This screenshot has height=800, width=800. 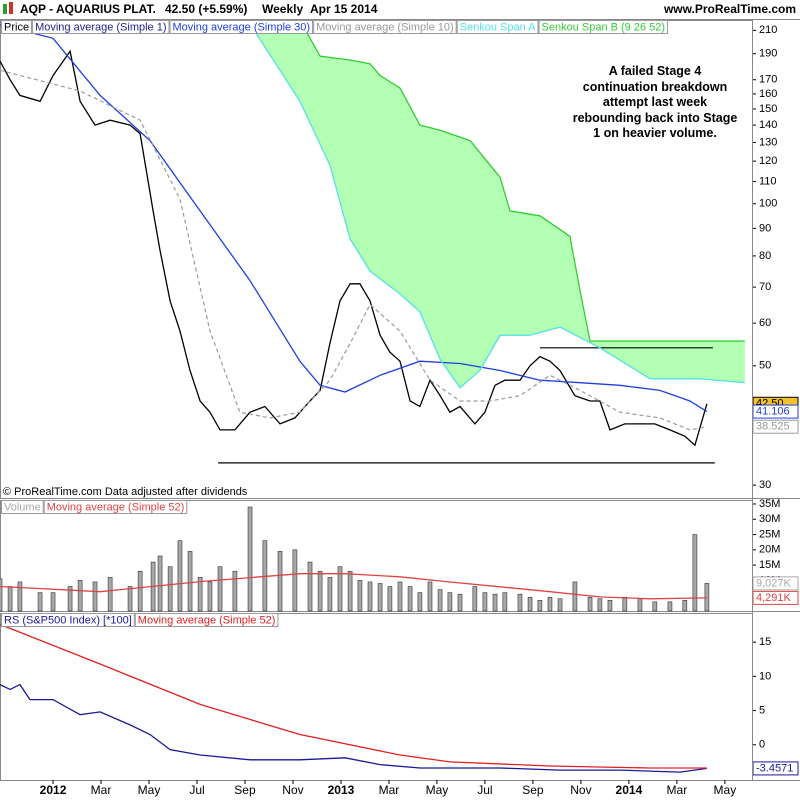 I want to click on quote: 42.50 (+5.59%), so click(x=206, y=9).